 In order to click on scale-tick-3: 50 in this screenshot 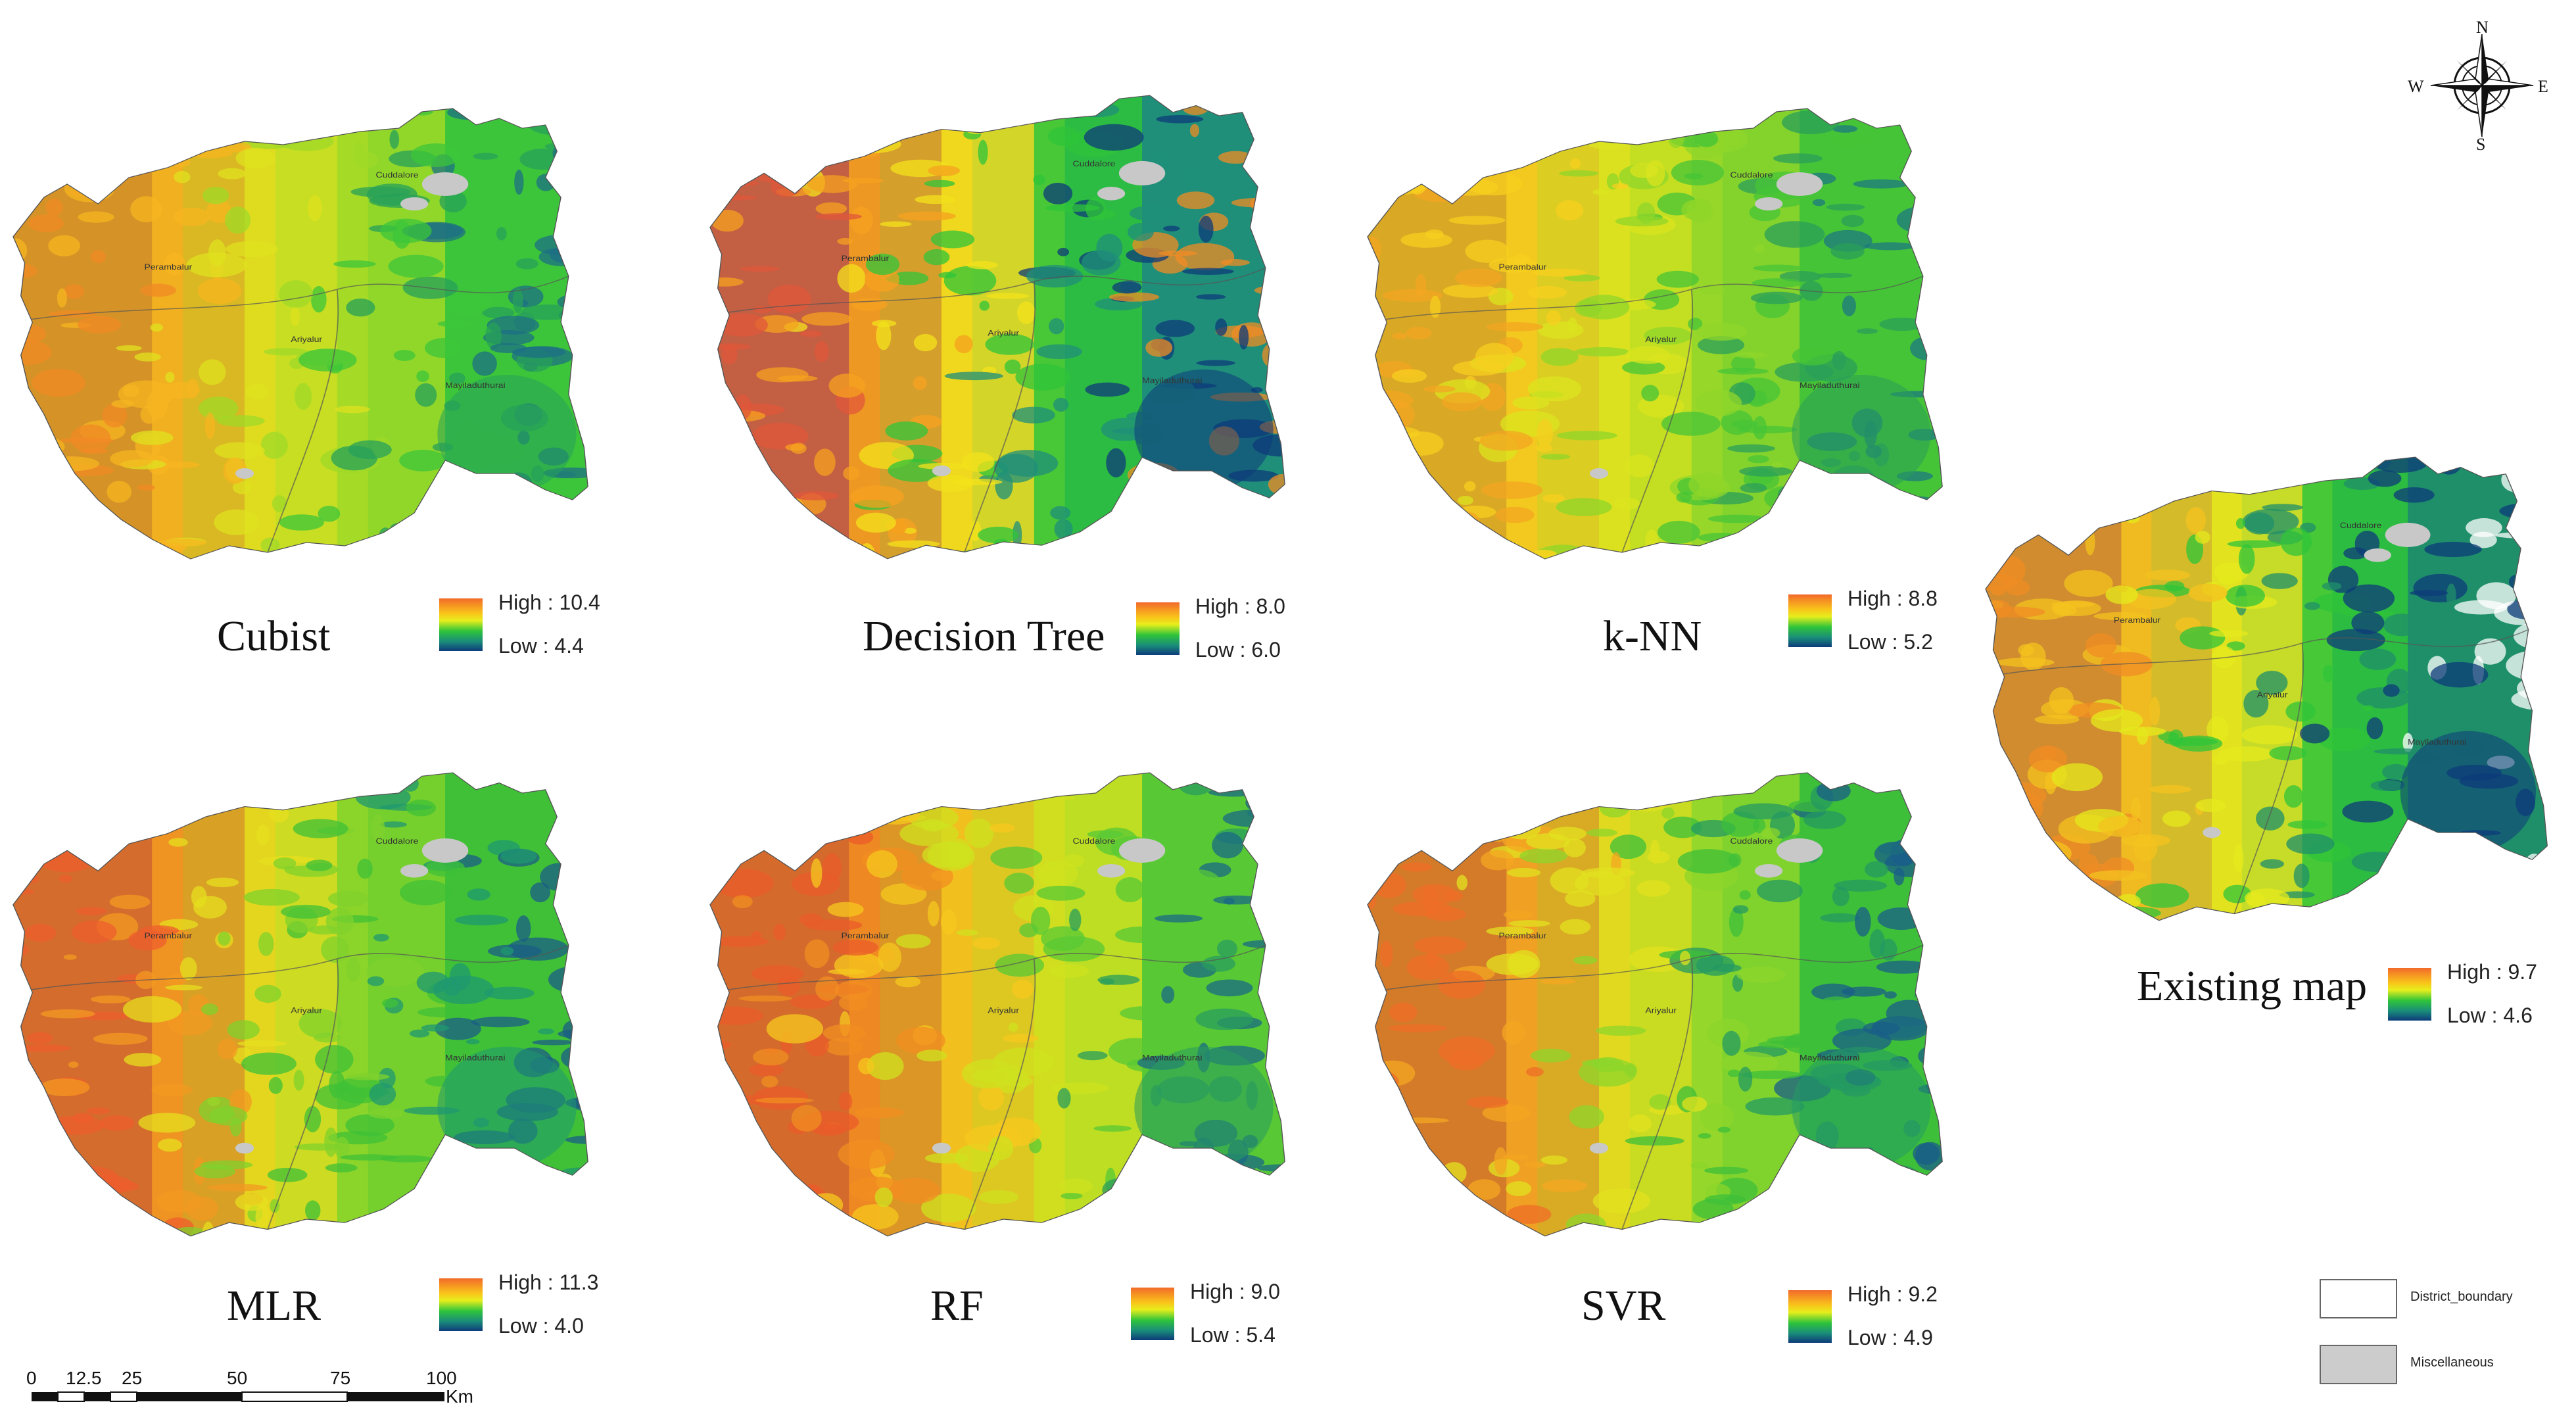, I will do `click(237, 1378)`.